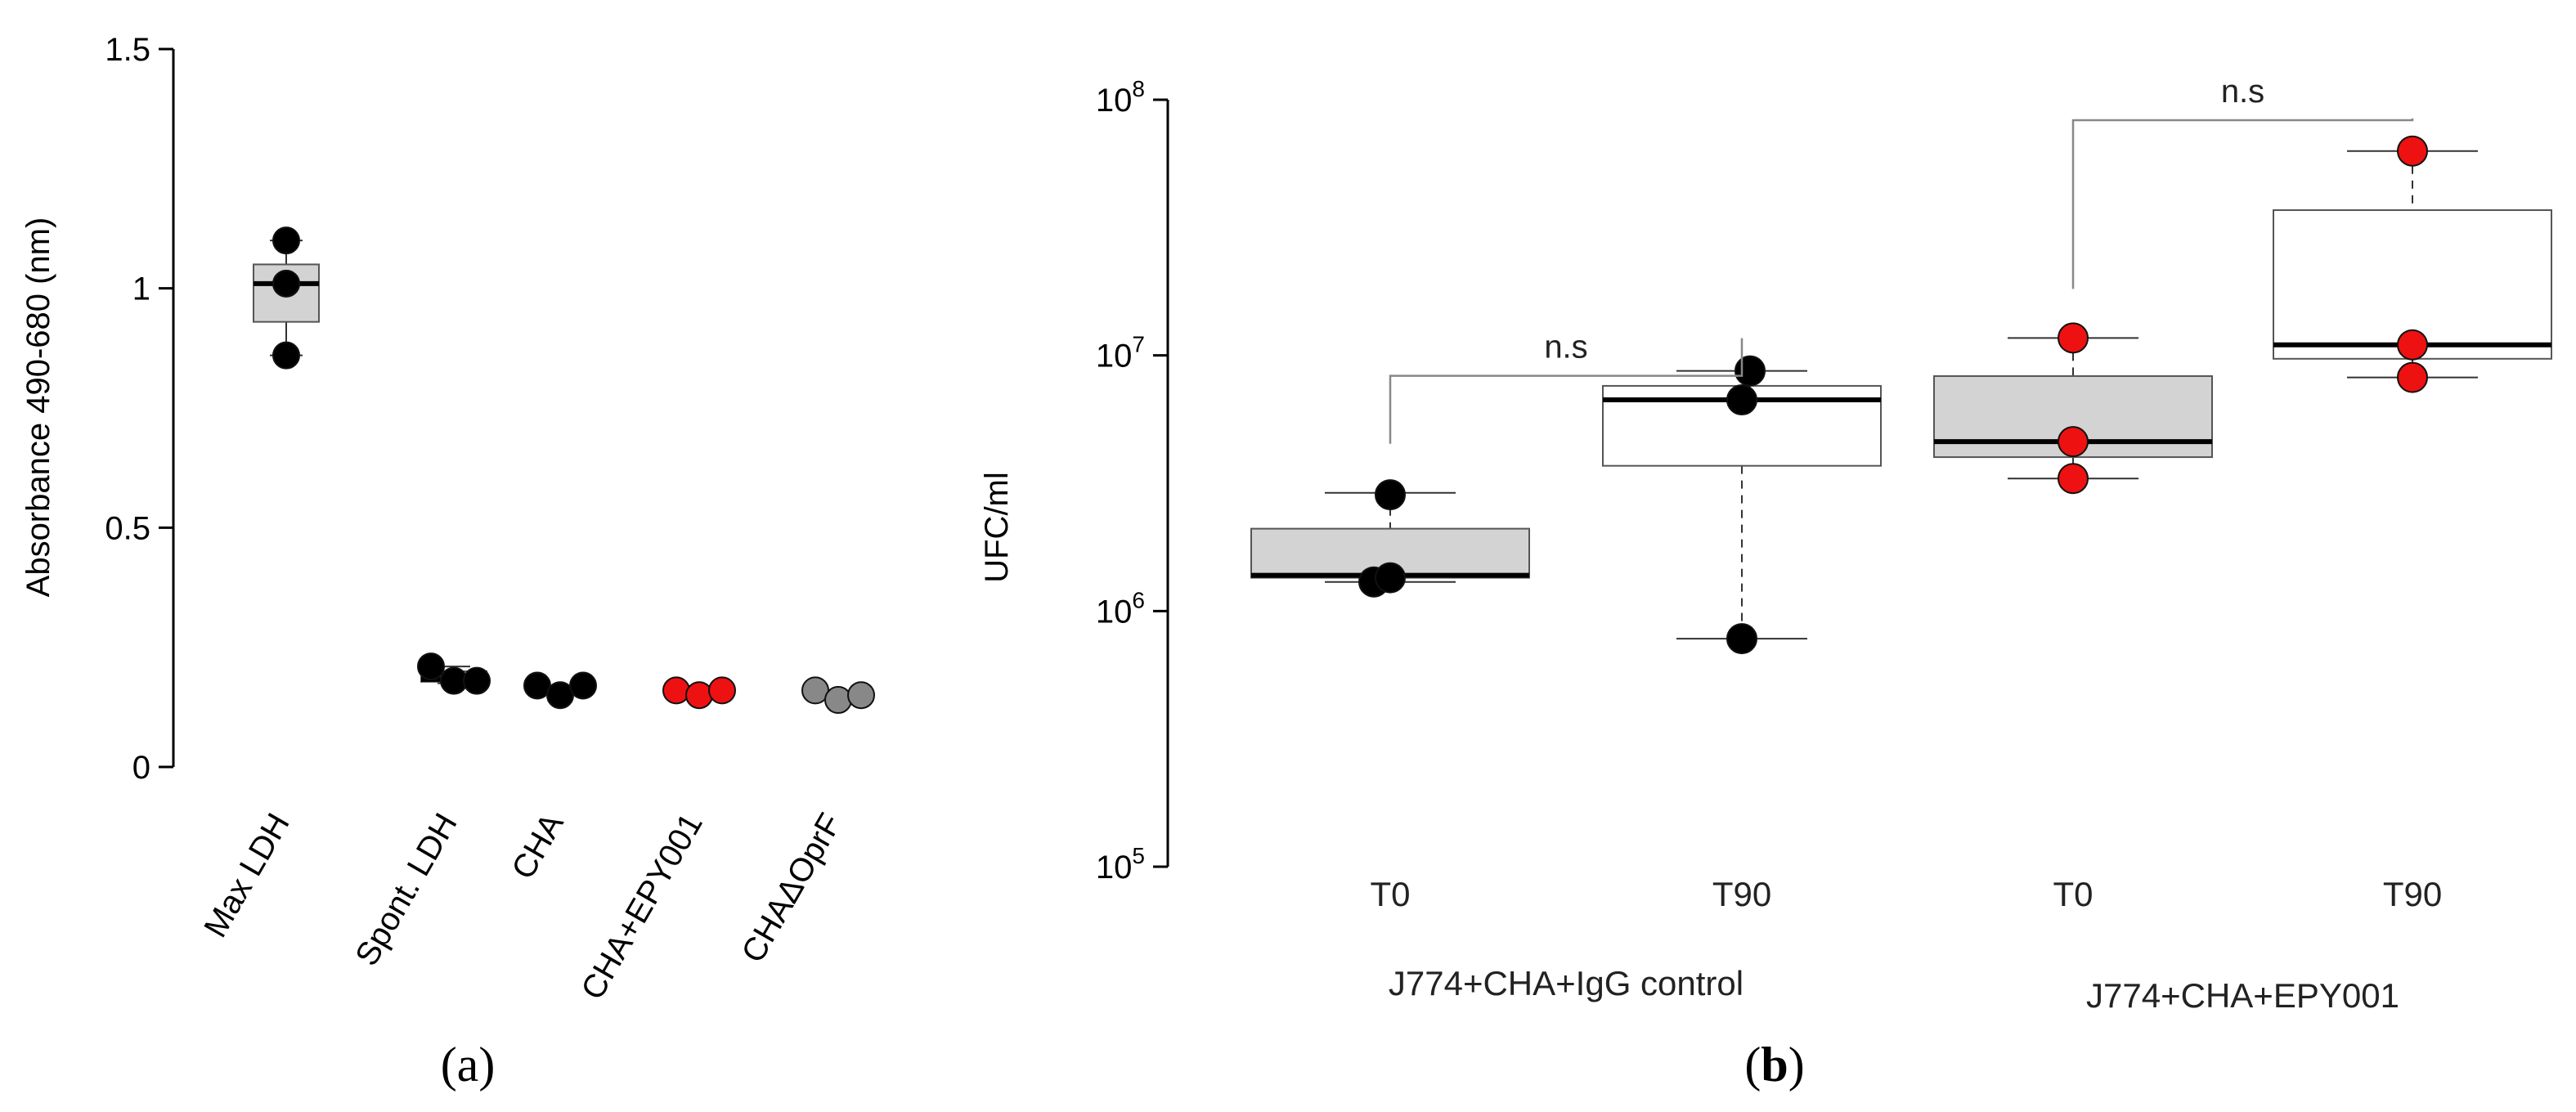 This screenshot has width=2576, height=1112. I want to click on panel-b-y-tick-label: 10⁸, so click(1120, 97).